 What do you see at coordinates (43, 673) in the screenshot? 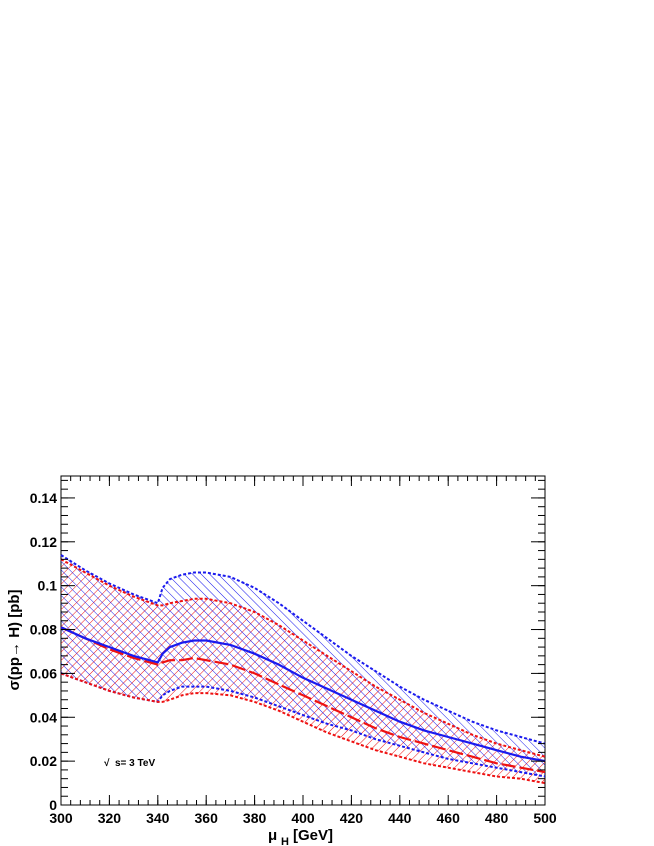
I see `y-tick-label: 0.06` at bounding box center [43, 673].